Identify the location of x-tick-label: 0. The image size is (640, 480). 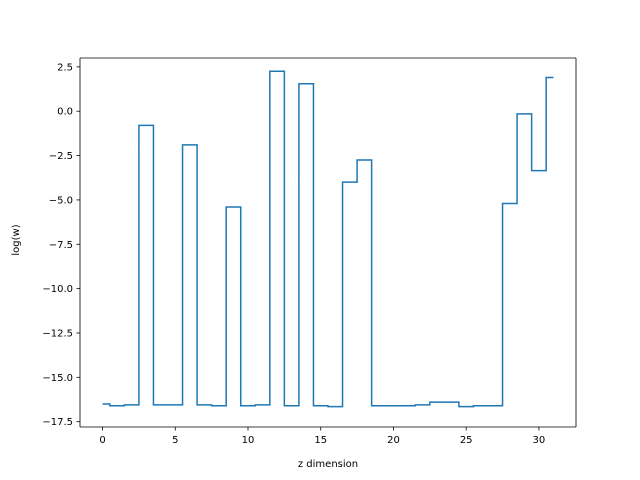
(102, 440).